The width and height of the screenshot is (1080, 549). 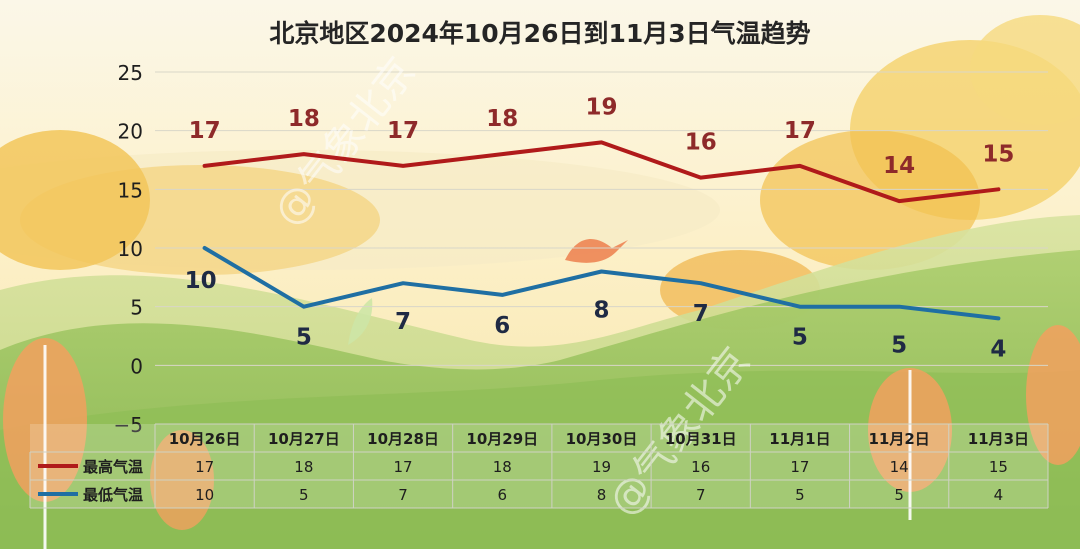 What do you see at coordinates (601, 283) in the screenshot?
I see `series-line-low` at bounding box center [601, 283].